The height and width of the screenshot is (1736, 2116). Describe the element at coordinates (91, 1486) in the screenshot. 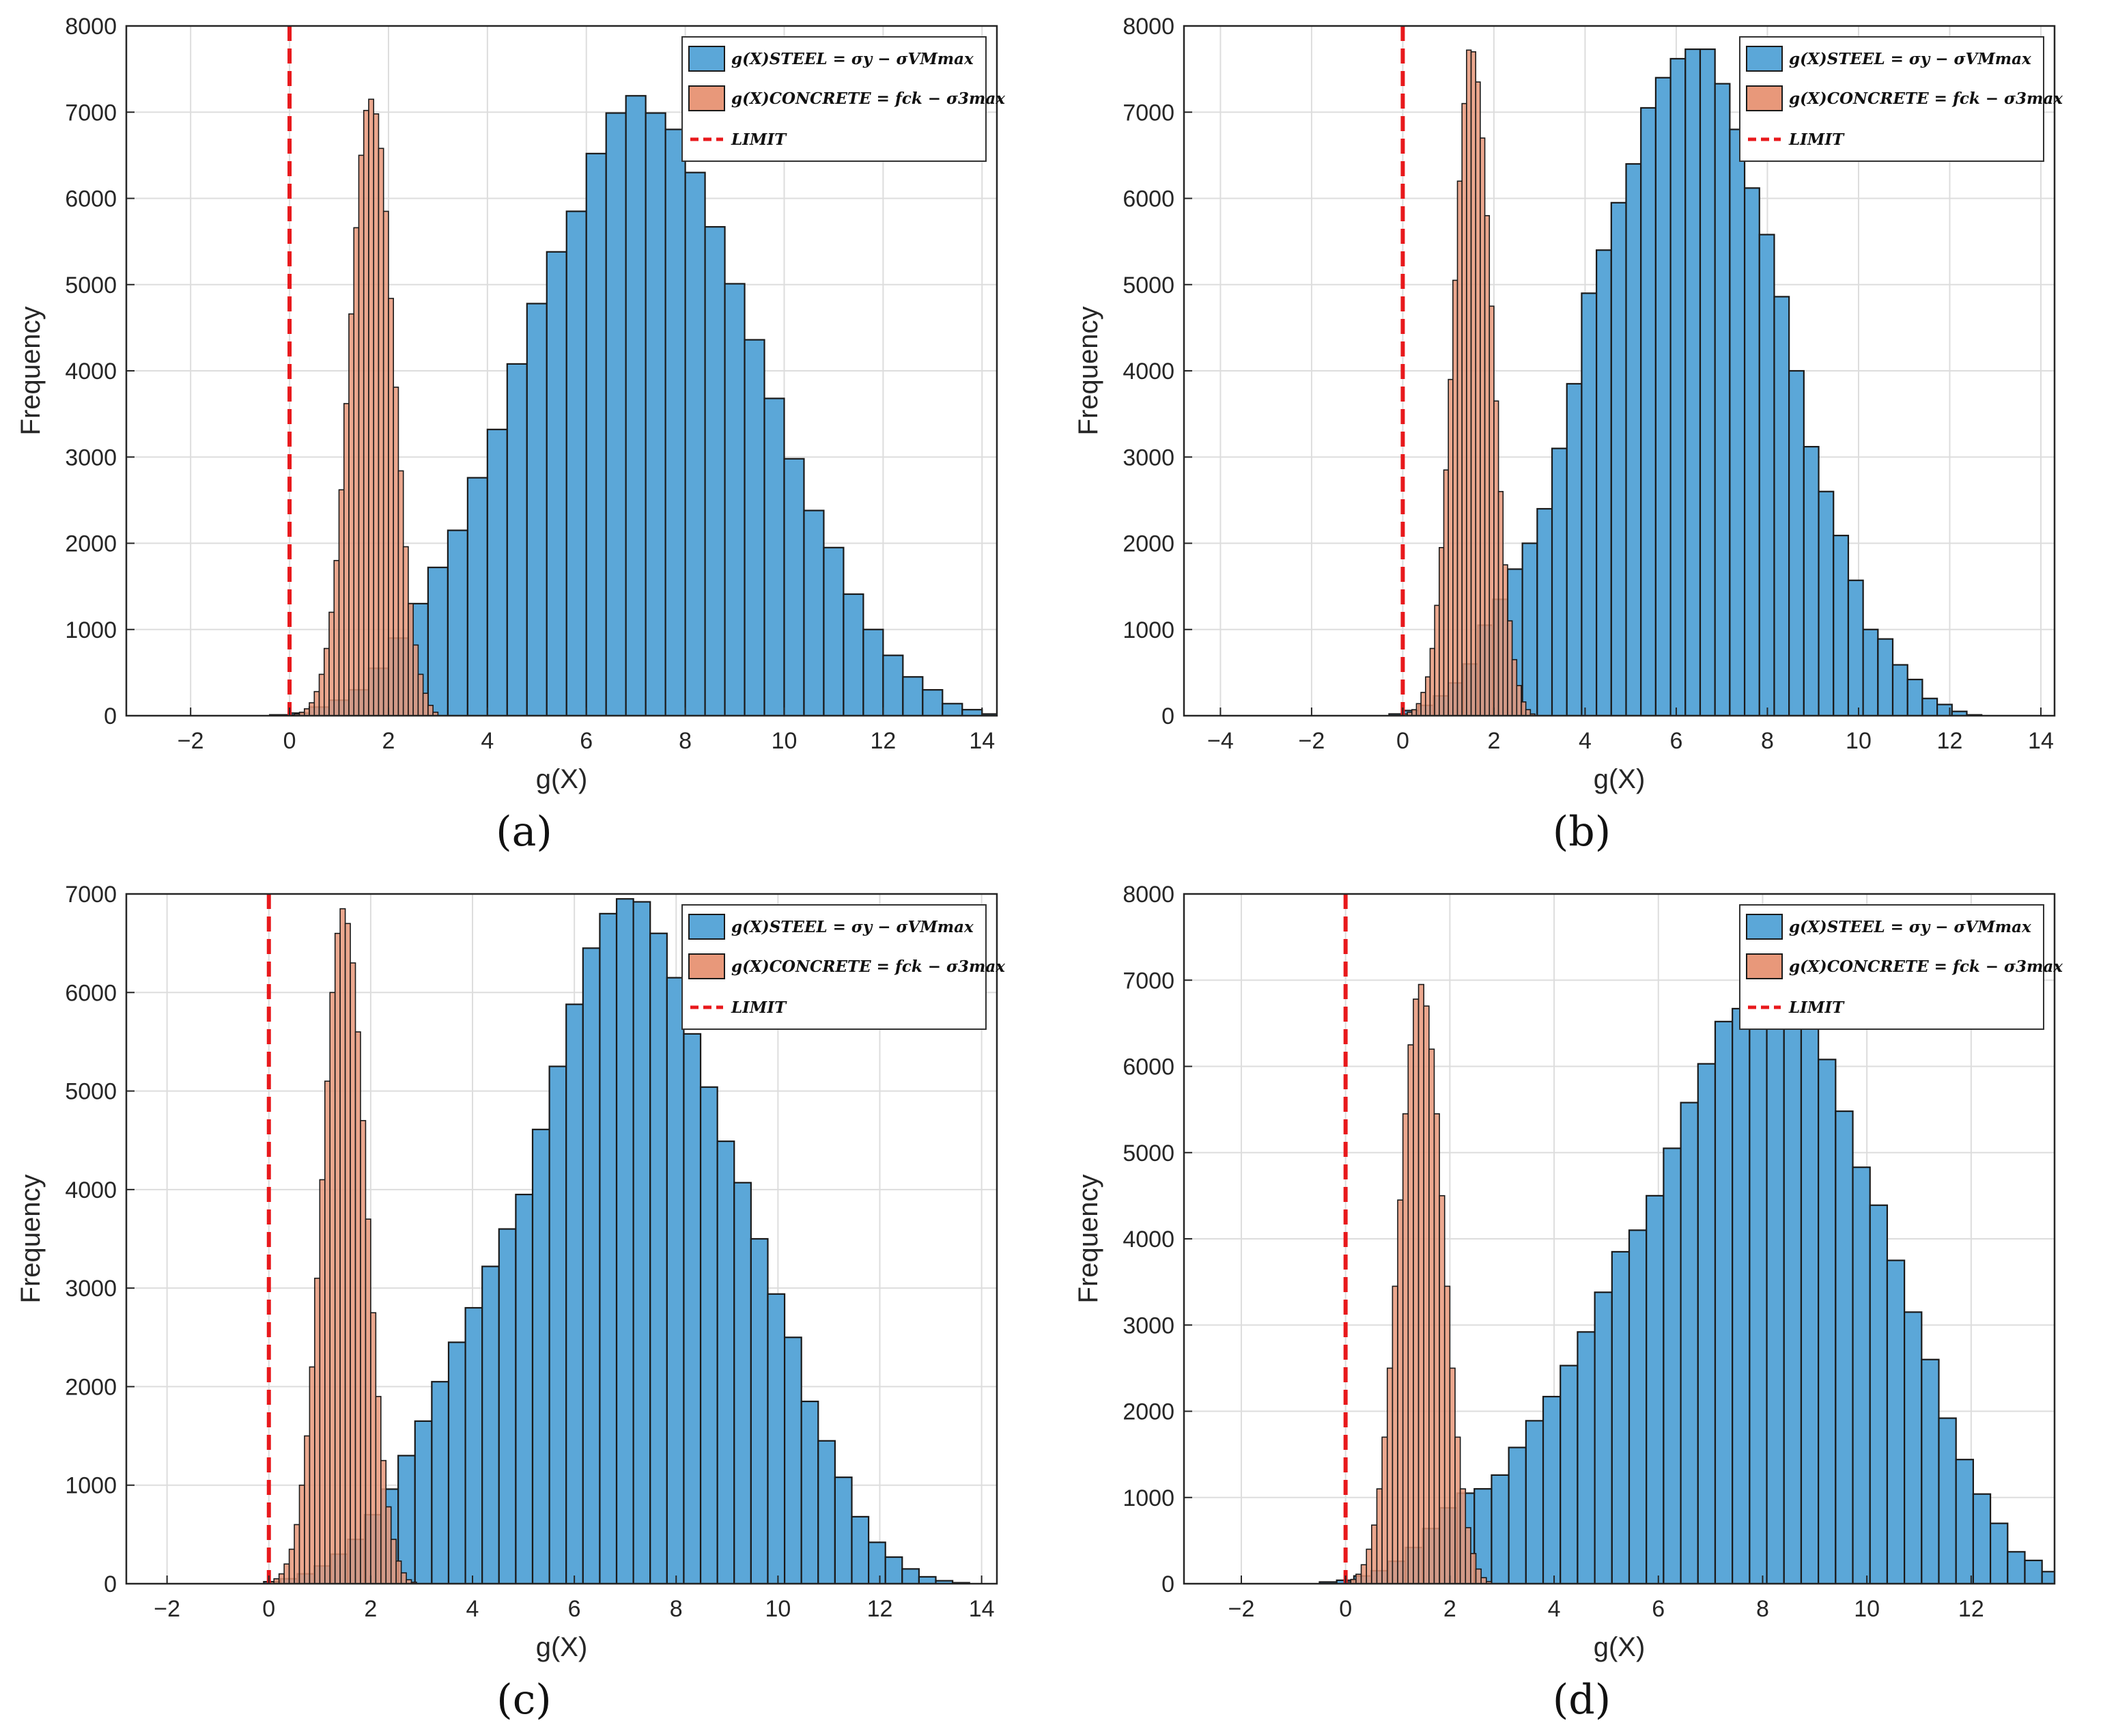

I see `y-tick-label: 1000` at that location.